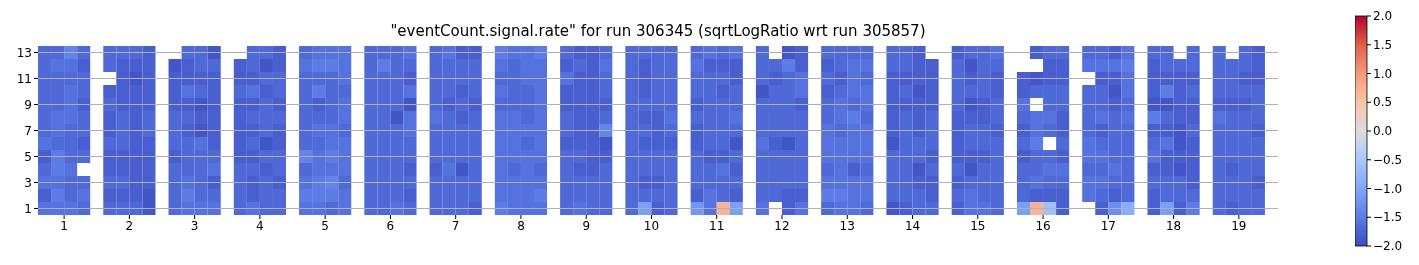 The image size is (1419, 265). Describe the element at coordinates (64, 225) in the screenshot. I see `x-tick-label: 1` at that location.